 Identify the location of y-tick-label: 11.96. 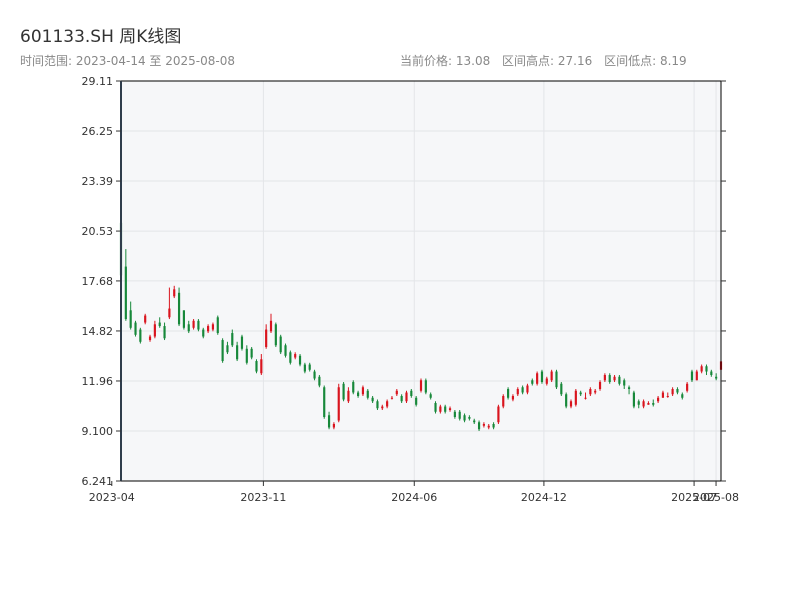
(98, 381).